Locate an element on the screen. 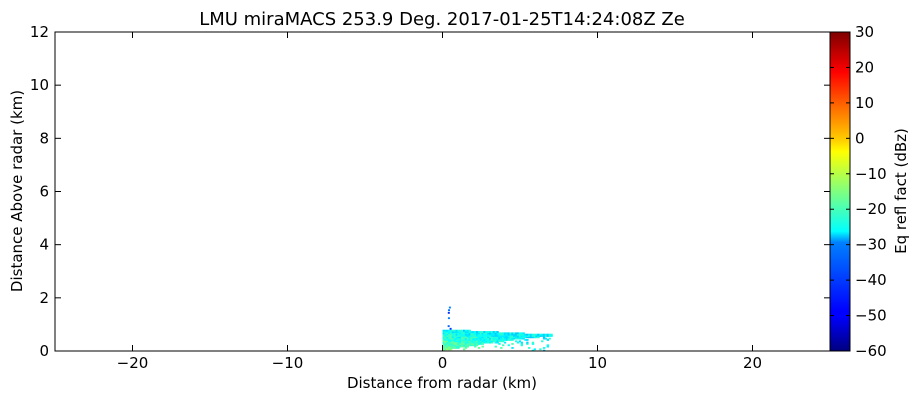 This screenshot has width=919, height=400. colorbar-axis: 30 20 10 0 −10 −20 −30 −40 −50 −60 is located at coordinates (858, 191).